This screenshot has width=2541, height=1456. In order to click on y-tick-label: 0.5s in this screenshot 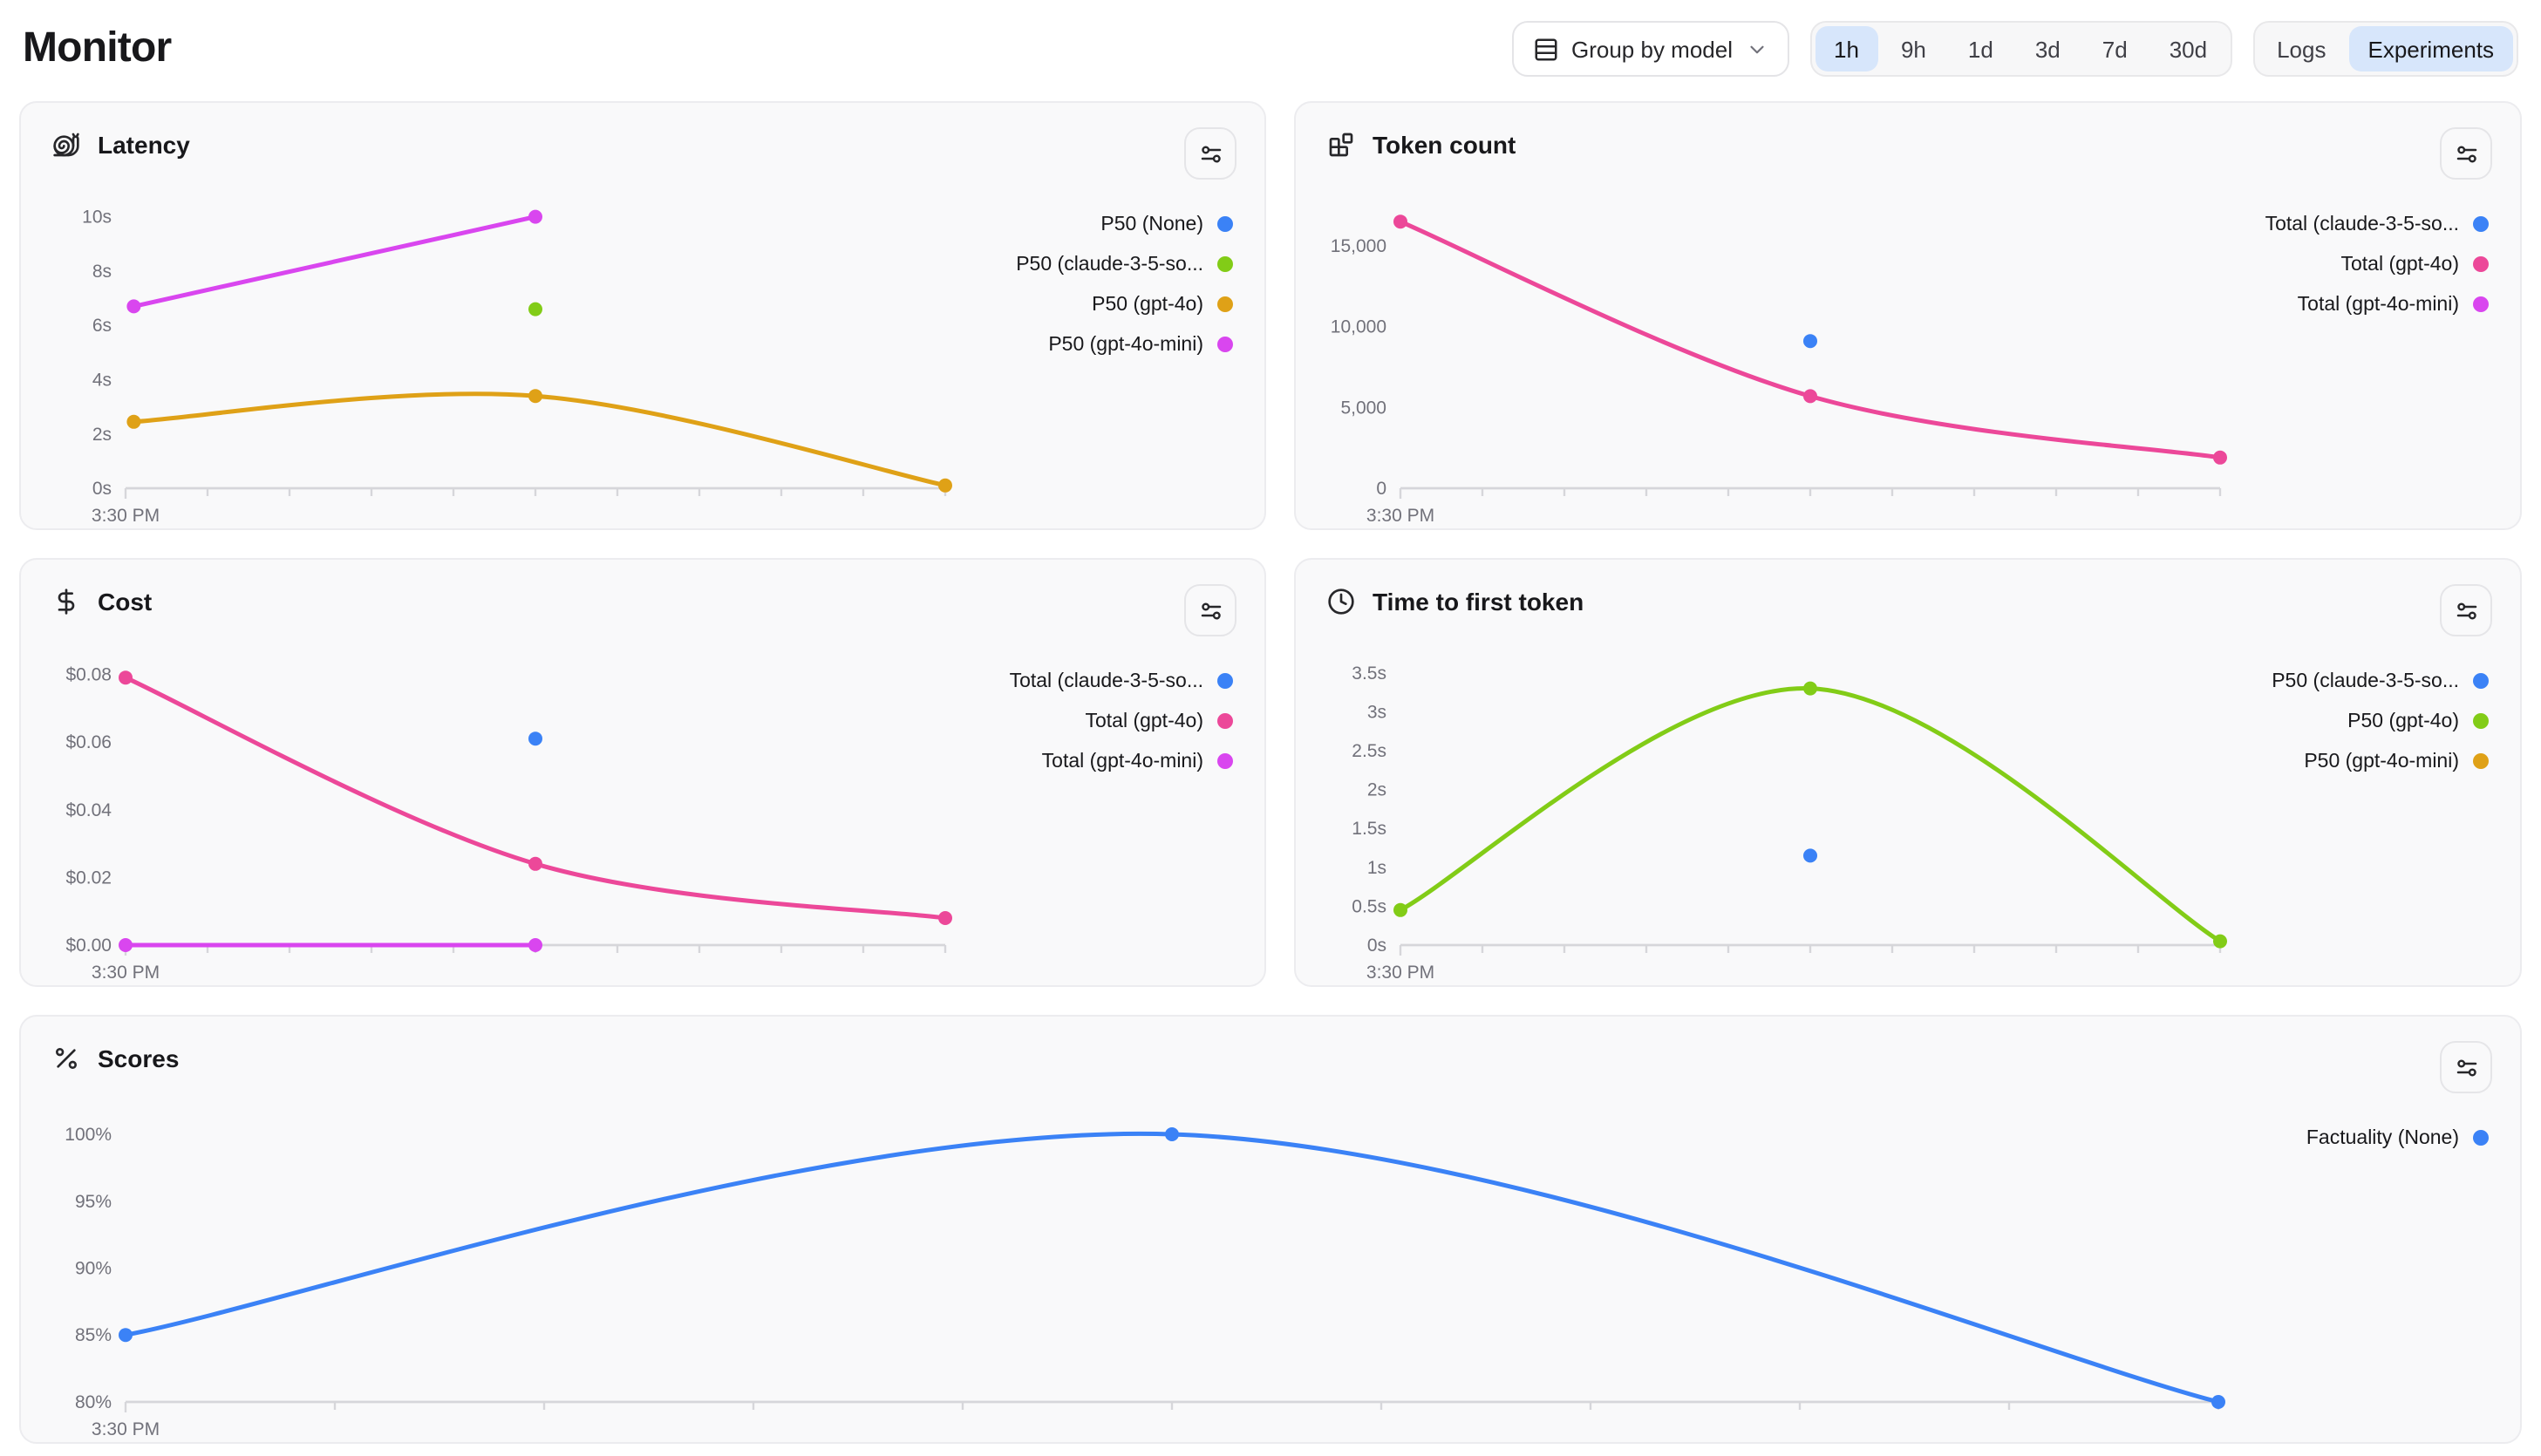, I will do `click(1369, 906)`.